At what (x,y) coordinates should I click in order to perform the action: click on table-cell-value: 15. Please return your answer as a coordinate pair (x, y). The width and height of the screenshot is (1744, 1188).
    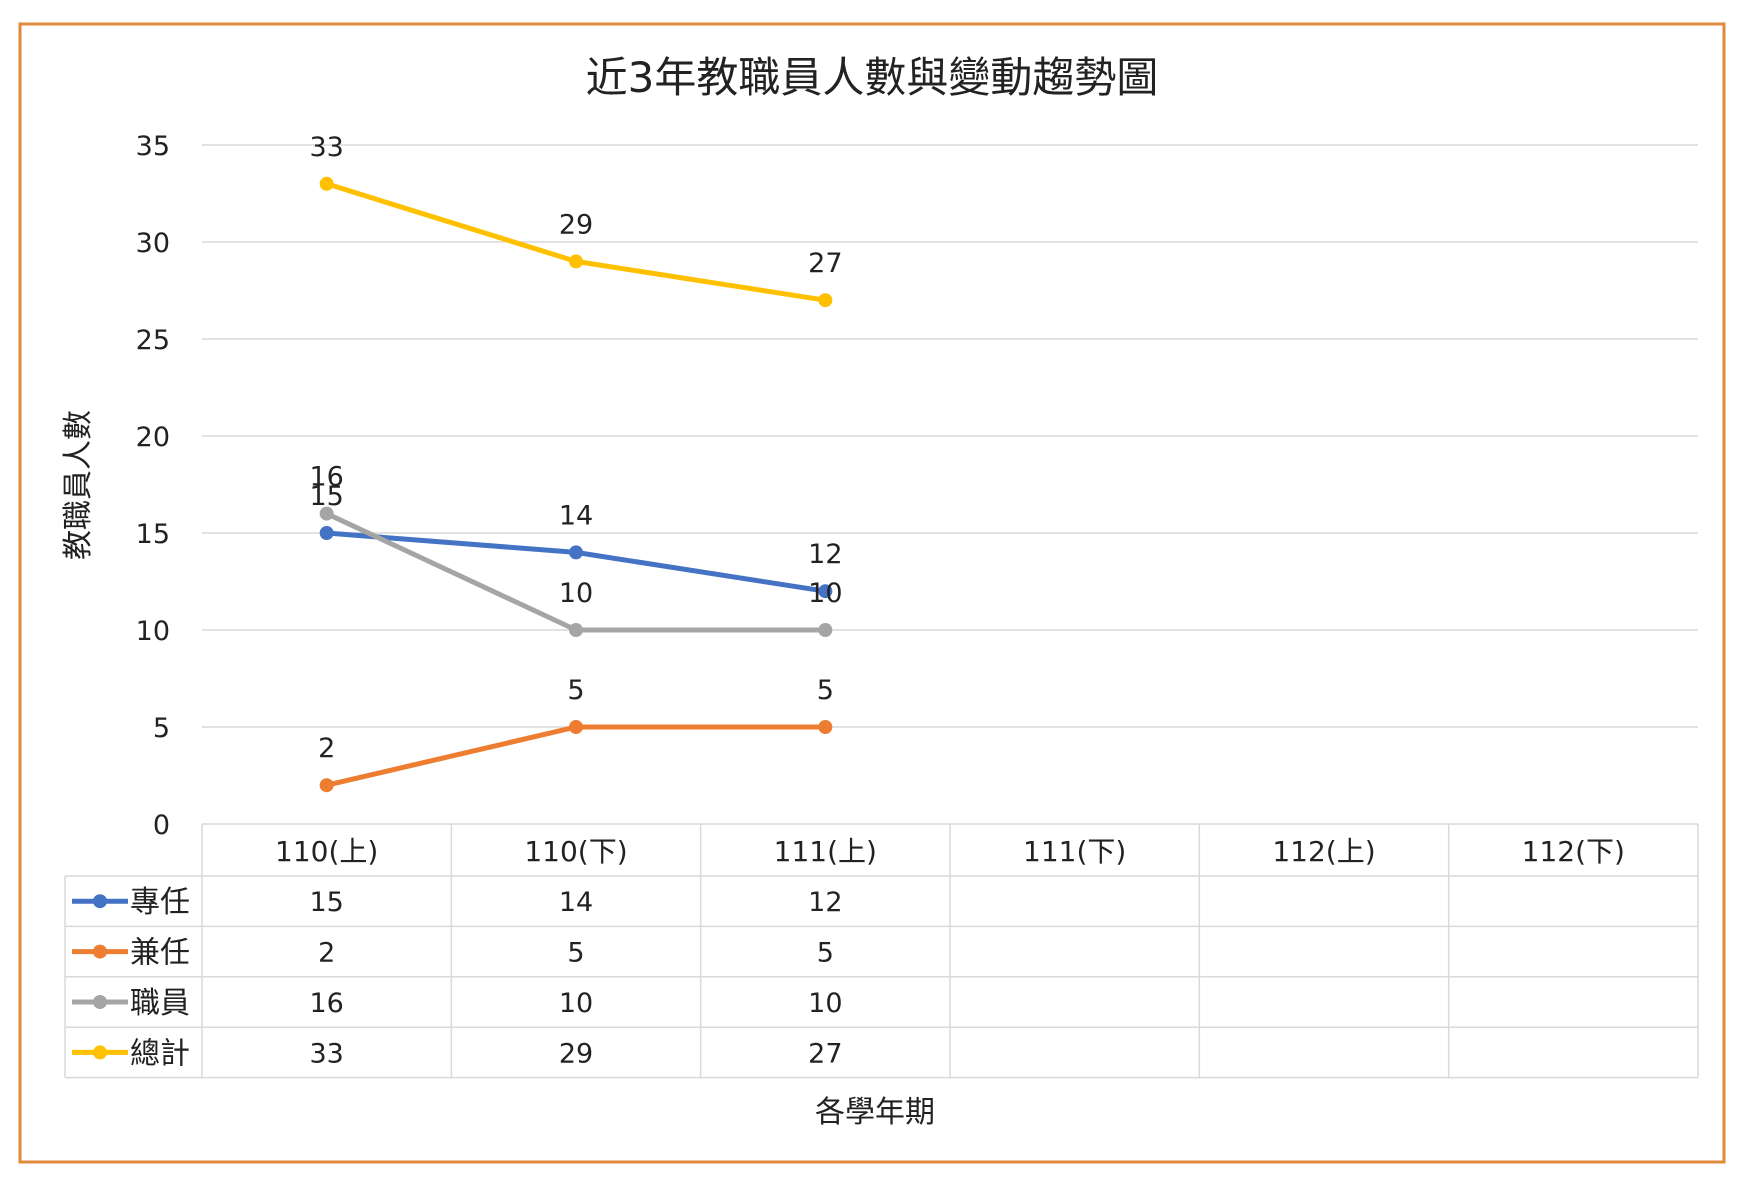
    Looking at the image, I should click on (326, 902).